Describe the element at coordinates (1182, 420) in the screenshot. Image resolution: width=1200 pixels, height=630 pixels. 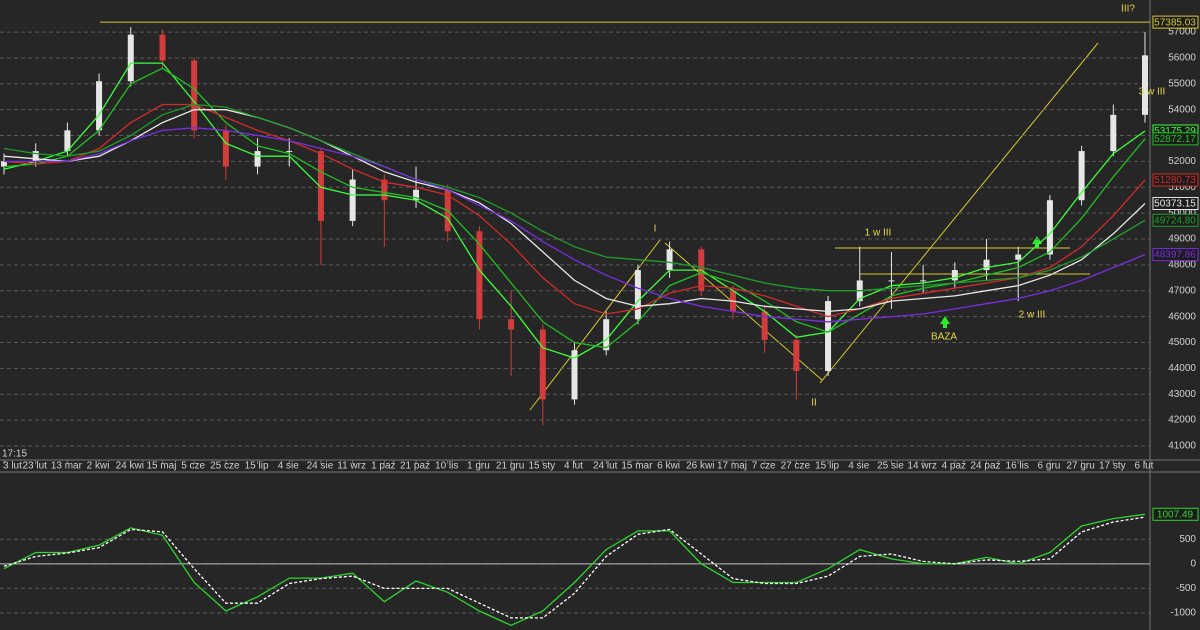
I see `y-tick-label: 42000` at that location.